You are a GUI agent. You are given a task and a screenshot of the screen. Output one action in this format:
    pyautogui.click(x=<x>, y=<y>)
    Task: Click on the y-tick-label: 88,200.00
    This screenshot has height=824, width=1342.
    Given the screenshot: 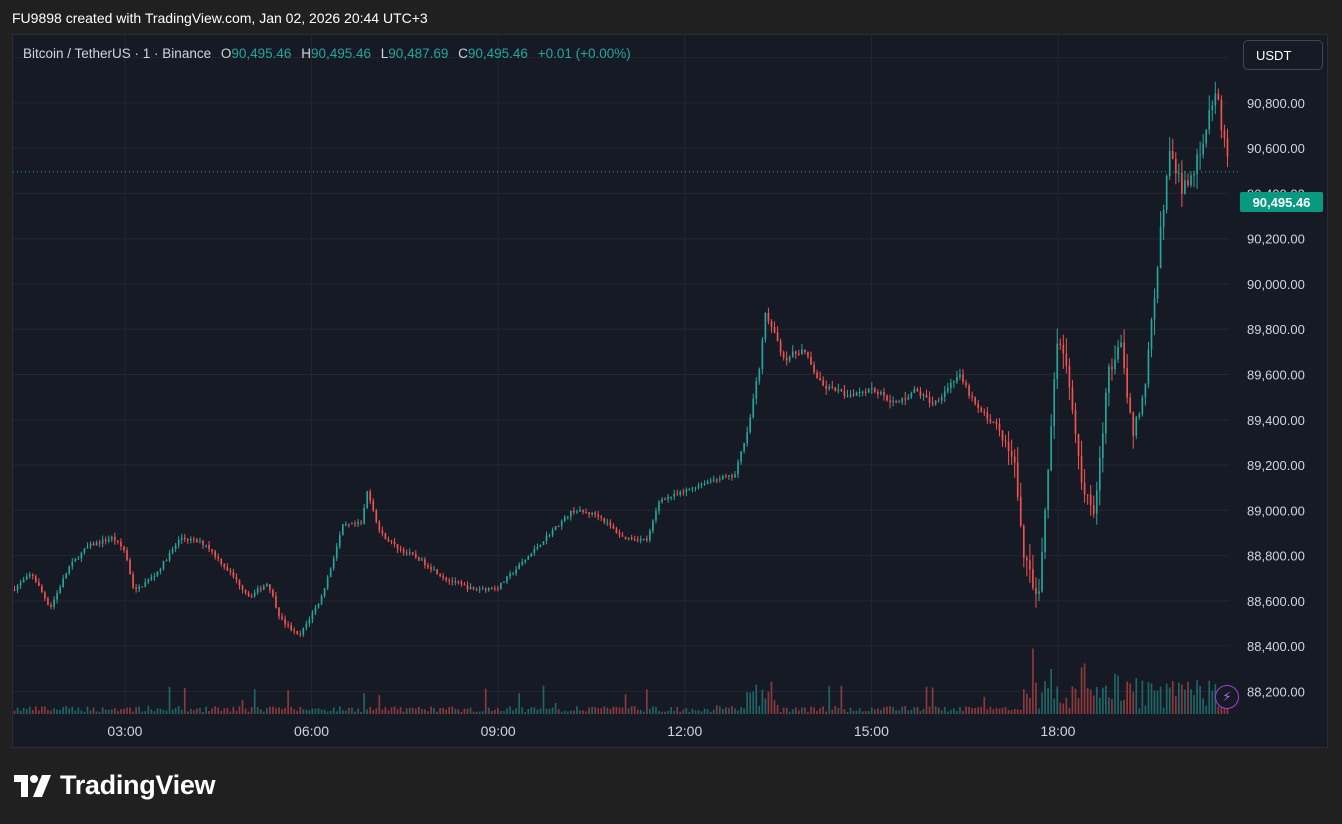 What is the action you would take?
    pyautogui.click(x=1276, y=691)
    